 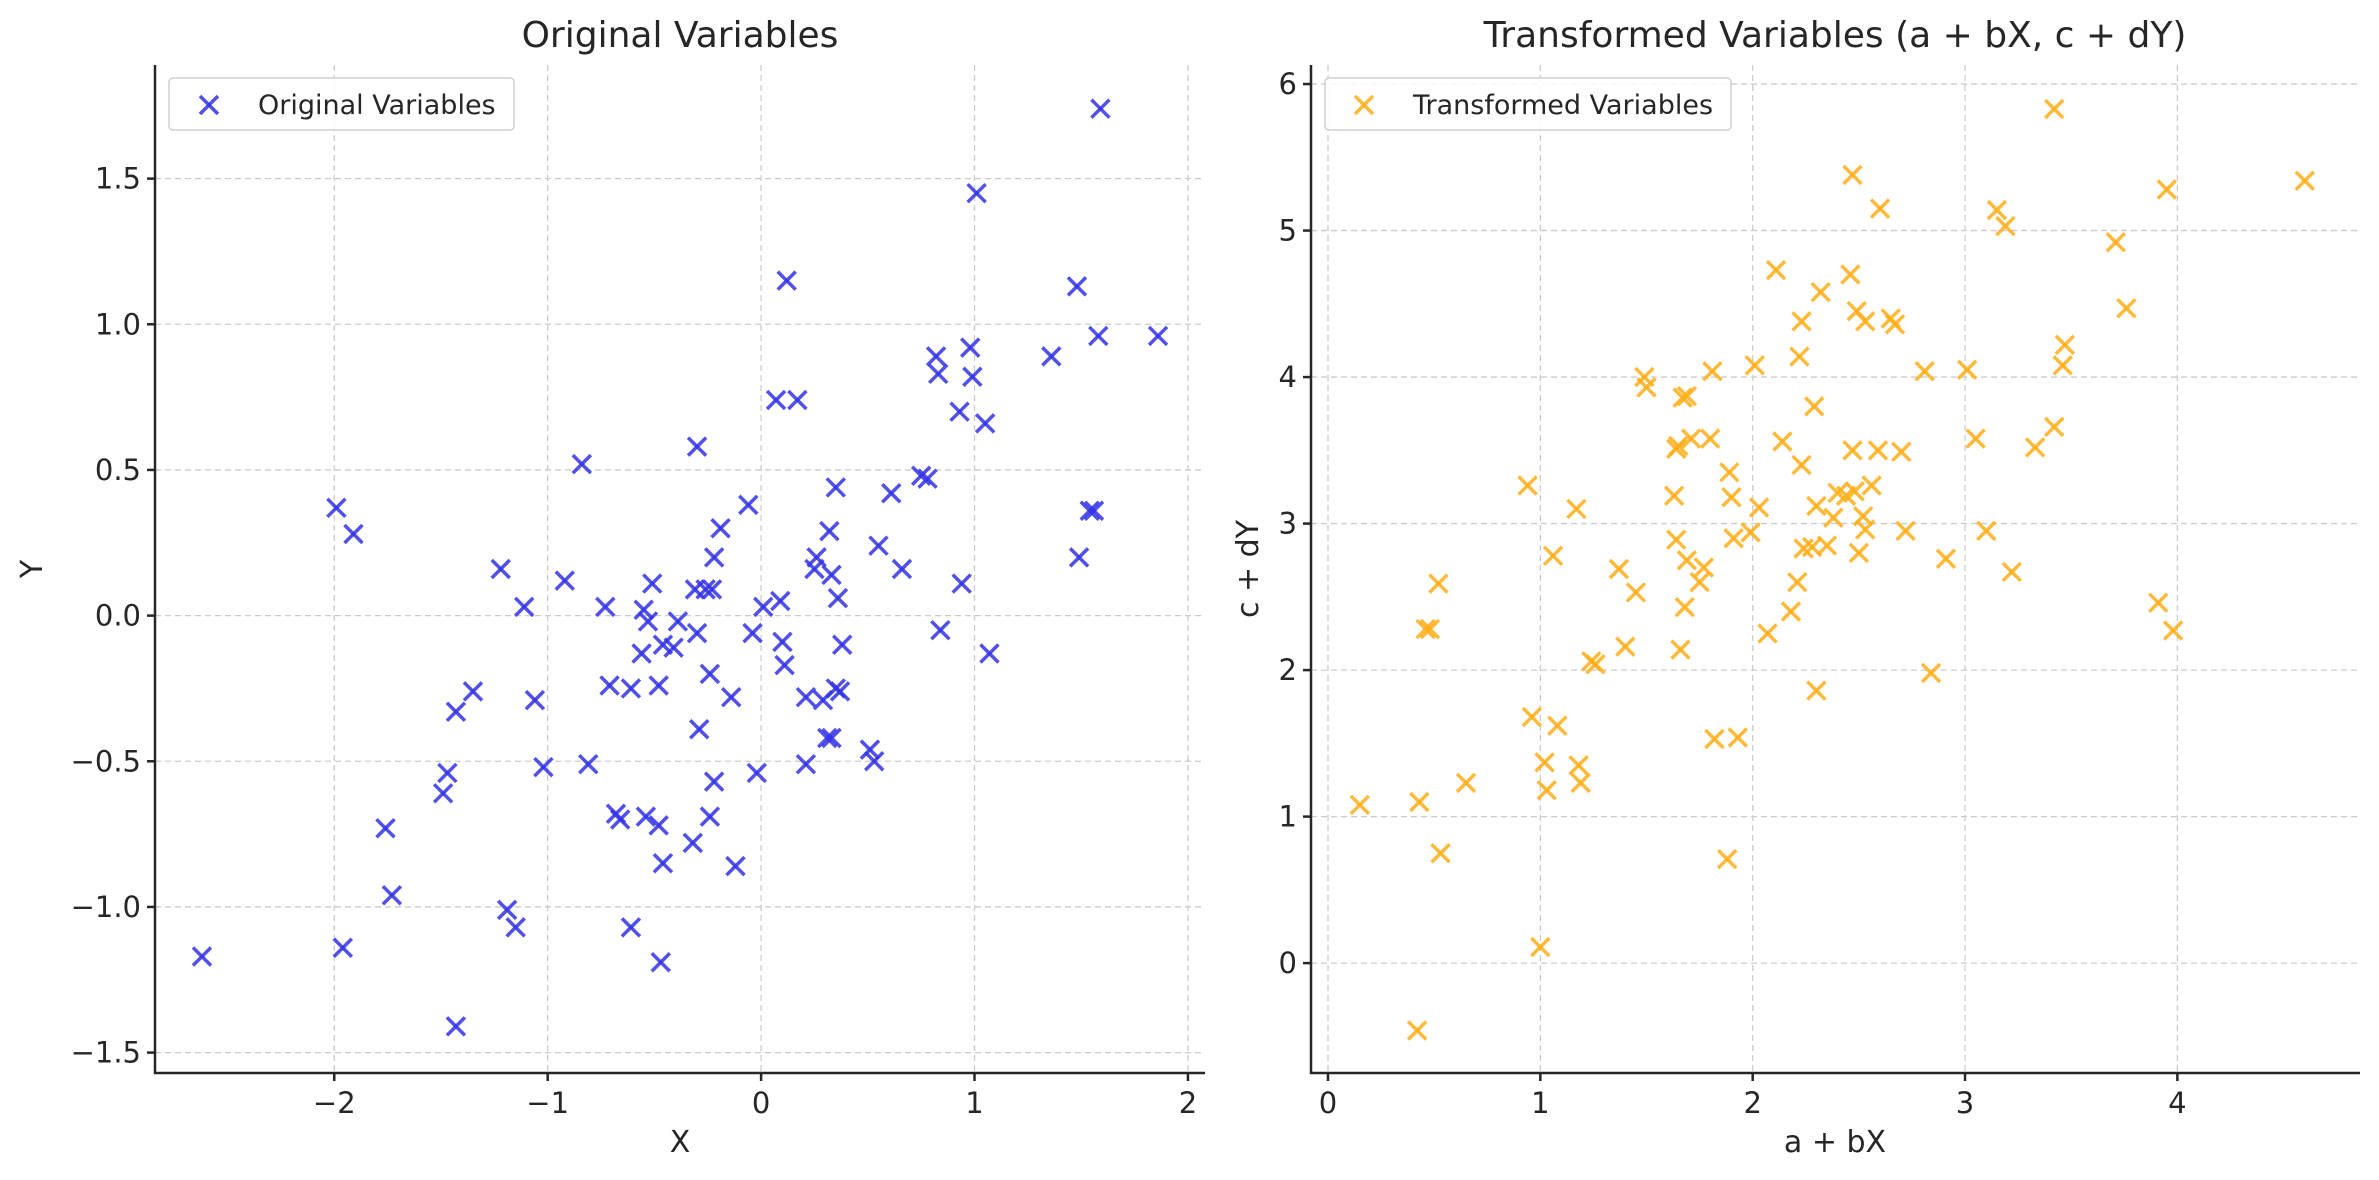 I want to click on y-tick-label: 6, so click(x=1288, y=84).